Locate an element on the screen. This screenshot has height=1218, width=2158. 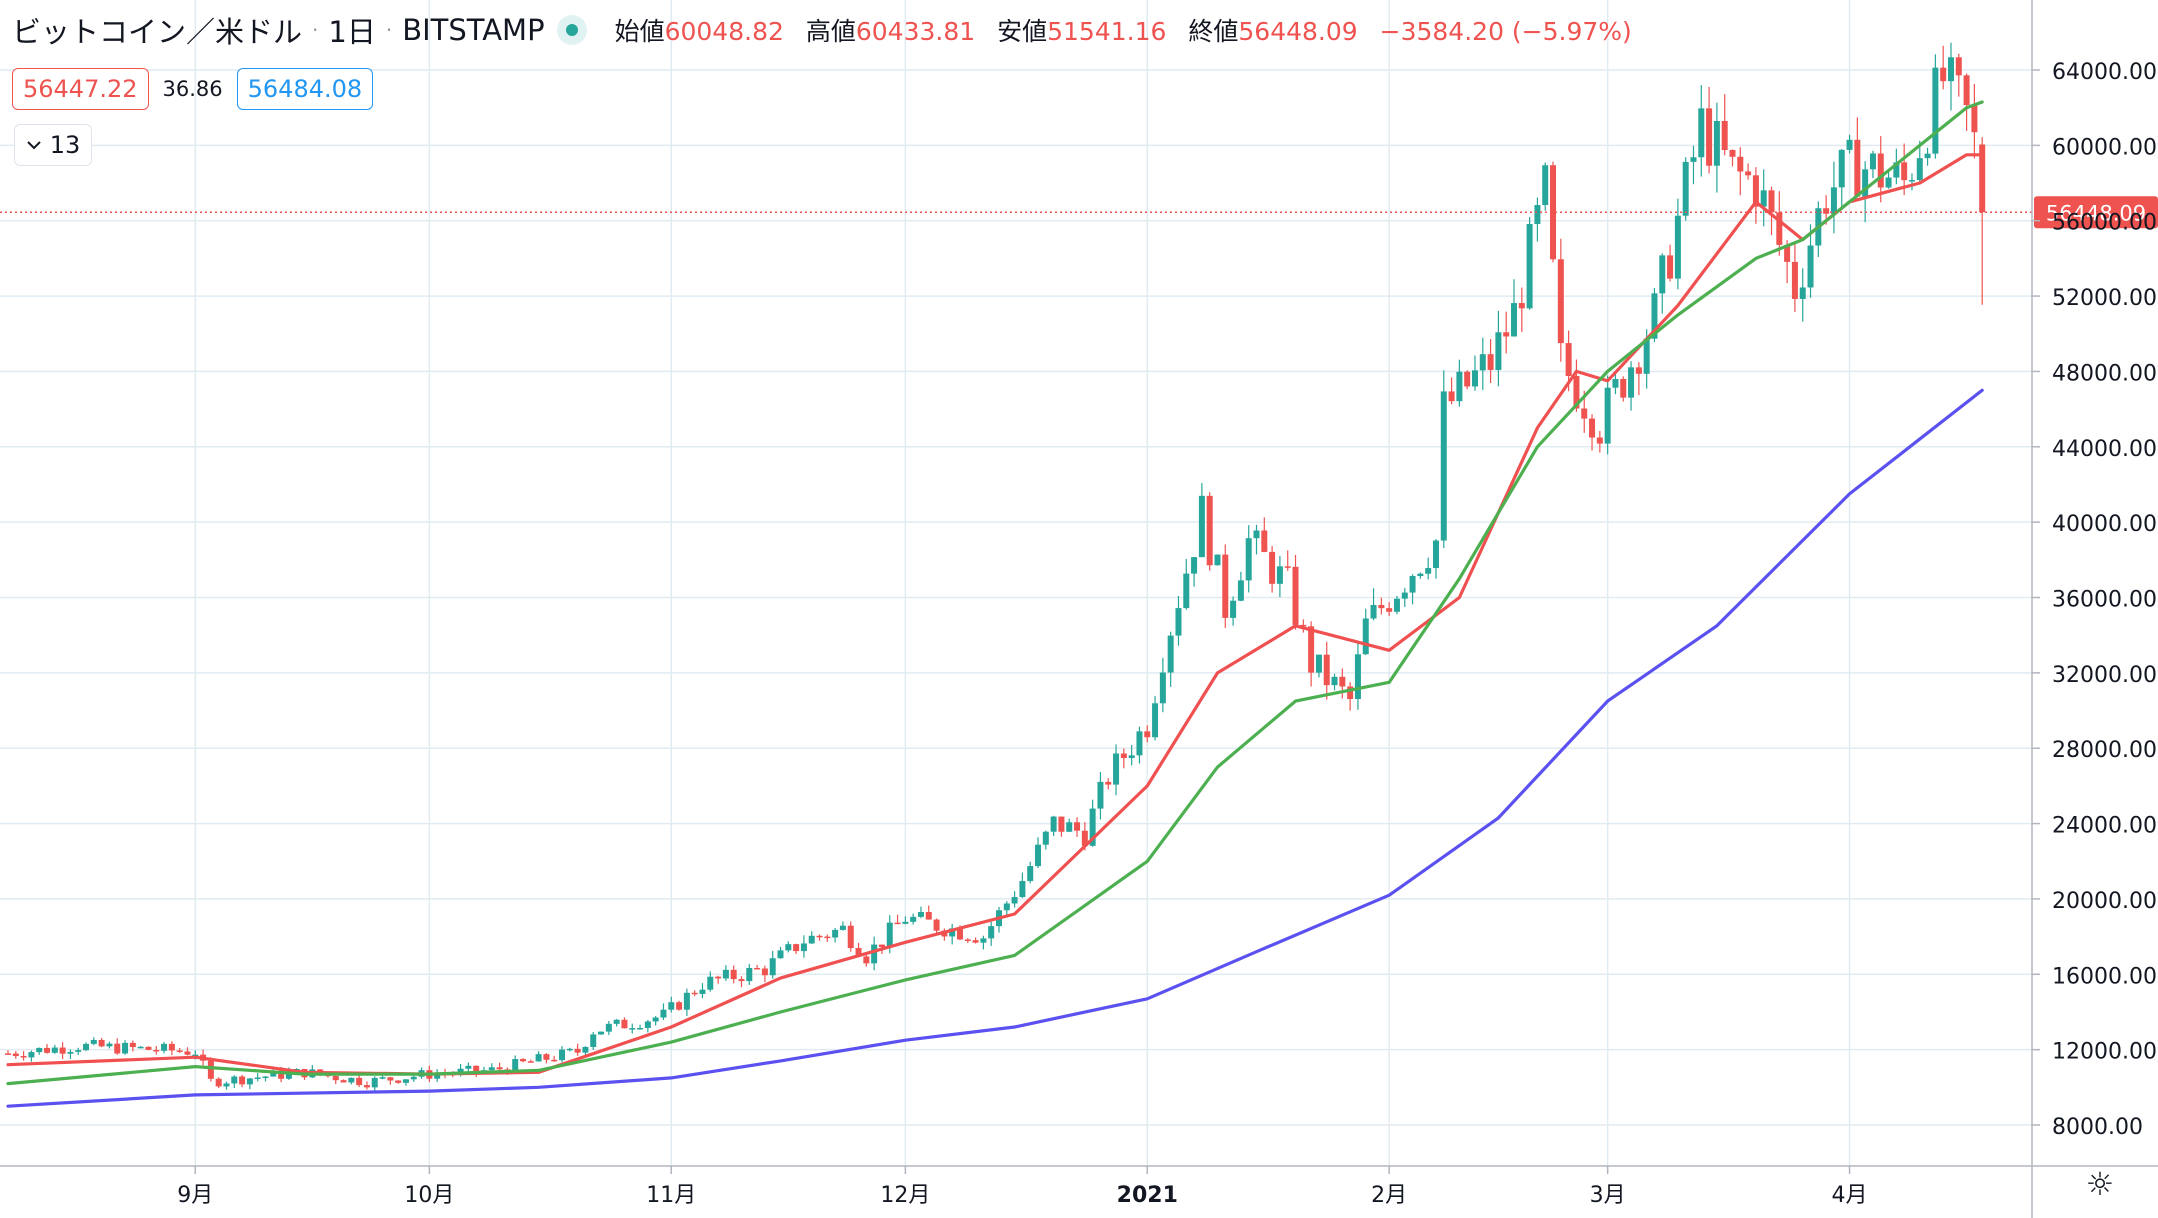
y-tick-label: 44000.00 is located at coordinates (2104, 449).